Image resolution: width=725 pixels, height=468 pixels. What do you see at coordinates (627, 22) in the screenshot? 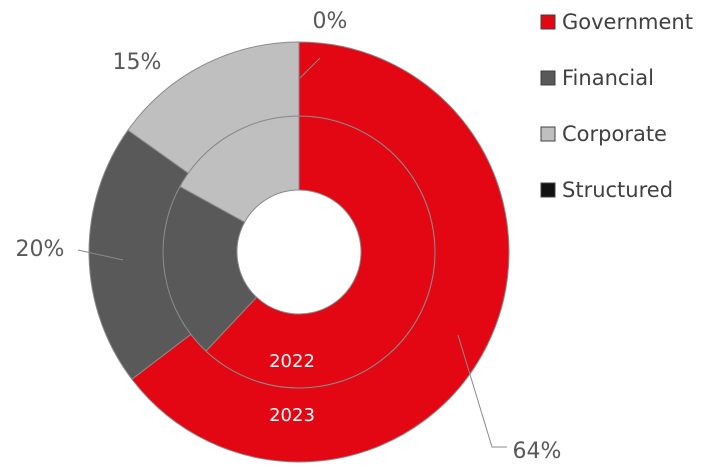
I see `legend-label: Government` at bounding box center [627, 22].